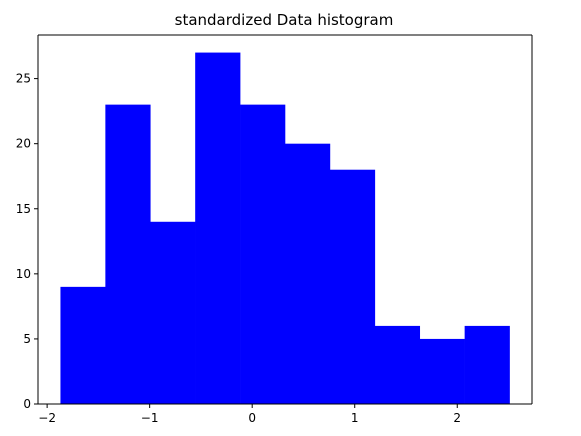 The width and height of the screenshot is (581, 436). What do you see at coordinates (23, 209) in the screenshot?
I see `y-tick-label: 15` at bounding box center [23, 209].